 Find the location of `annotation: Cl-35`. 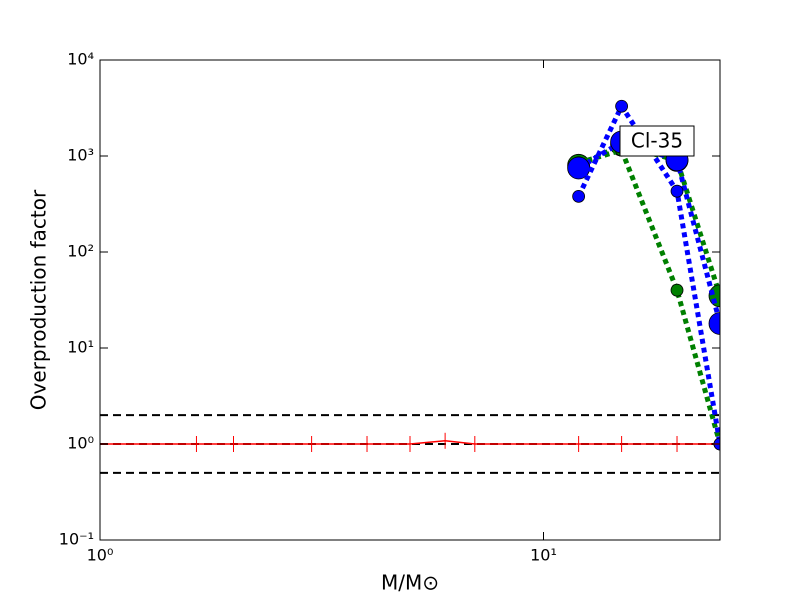

annotation: Cl-35 is located at coordinates (657, 141).